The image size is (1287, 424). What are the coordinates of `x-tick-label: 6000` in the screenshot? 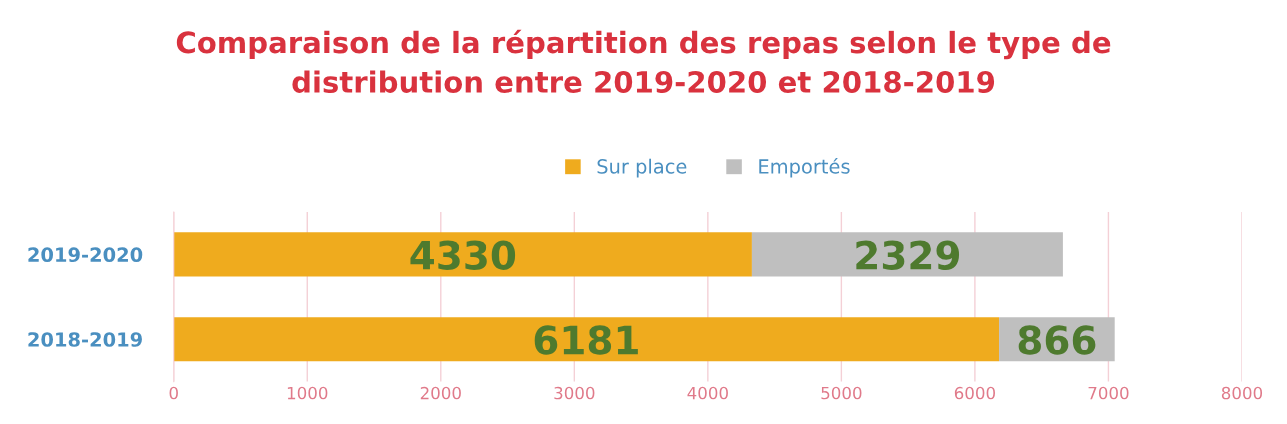 It's located at (974, 393).